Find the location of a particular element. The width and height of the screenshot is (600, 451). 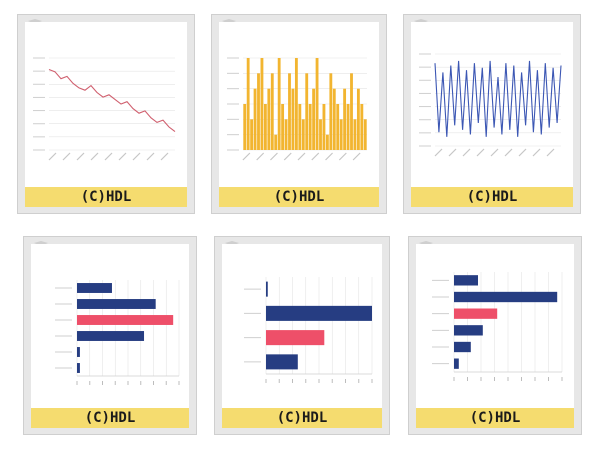

horizontal-bar-chart-b is located at coordinates (308, 330).